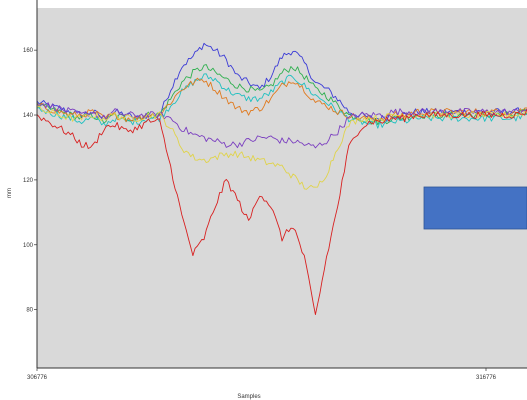 This screenshot has height=400, width=527. What do you see at coordinates (486, 378) in the screenshot?
I see `x-tick-label: 316776` at bounding box center [486, 378].